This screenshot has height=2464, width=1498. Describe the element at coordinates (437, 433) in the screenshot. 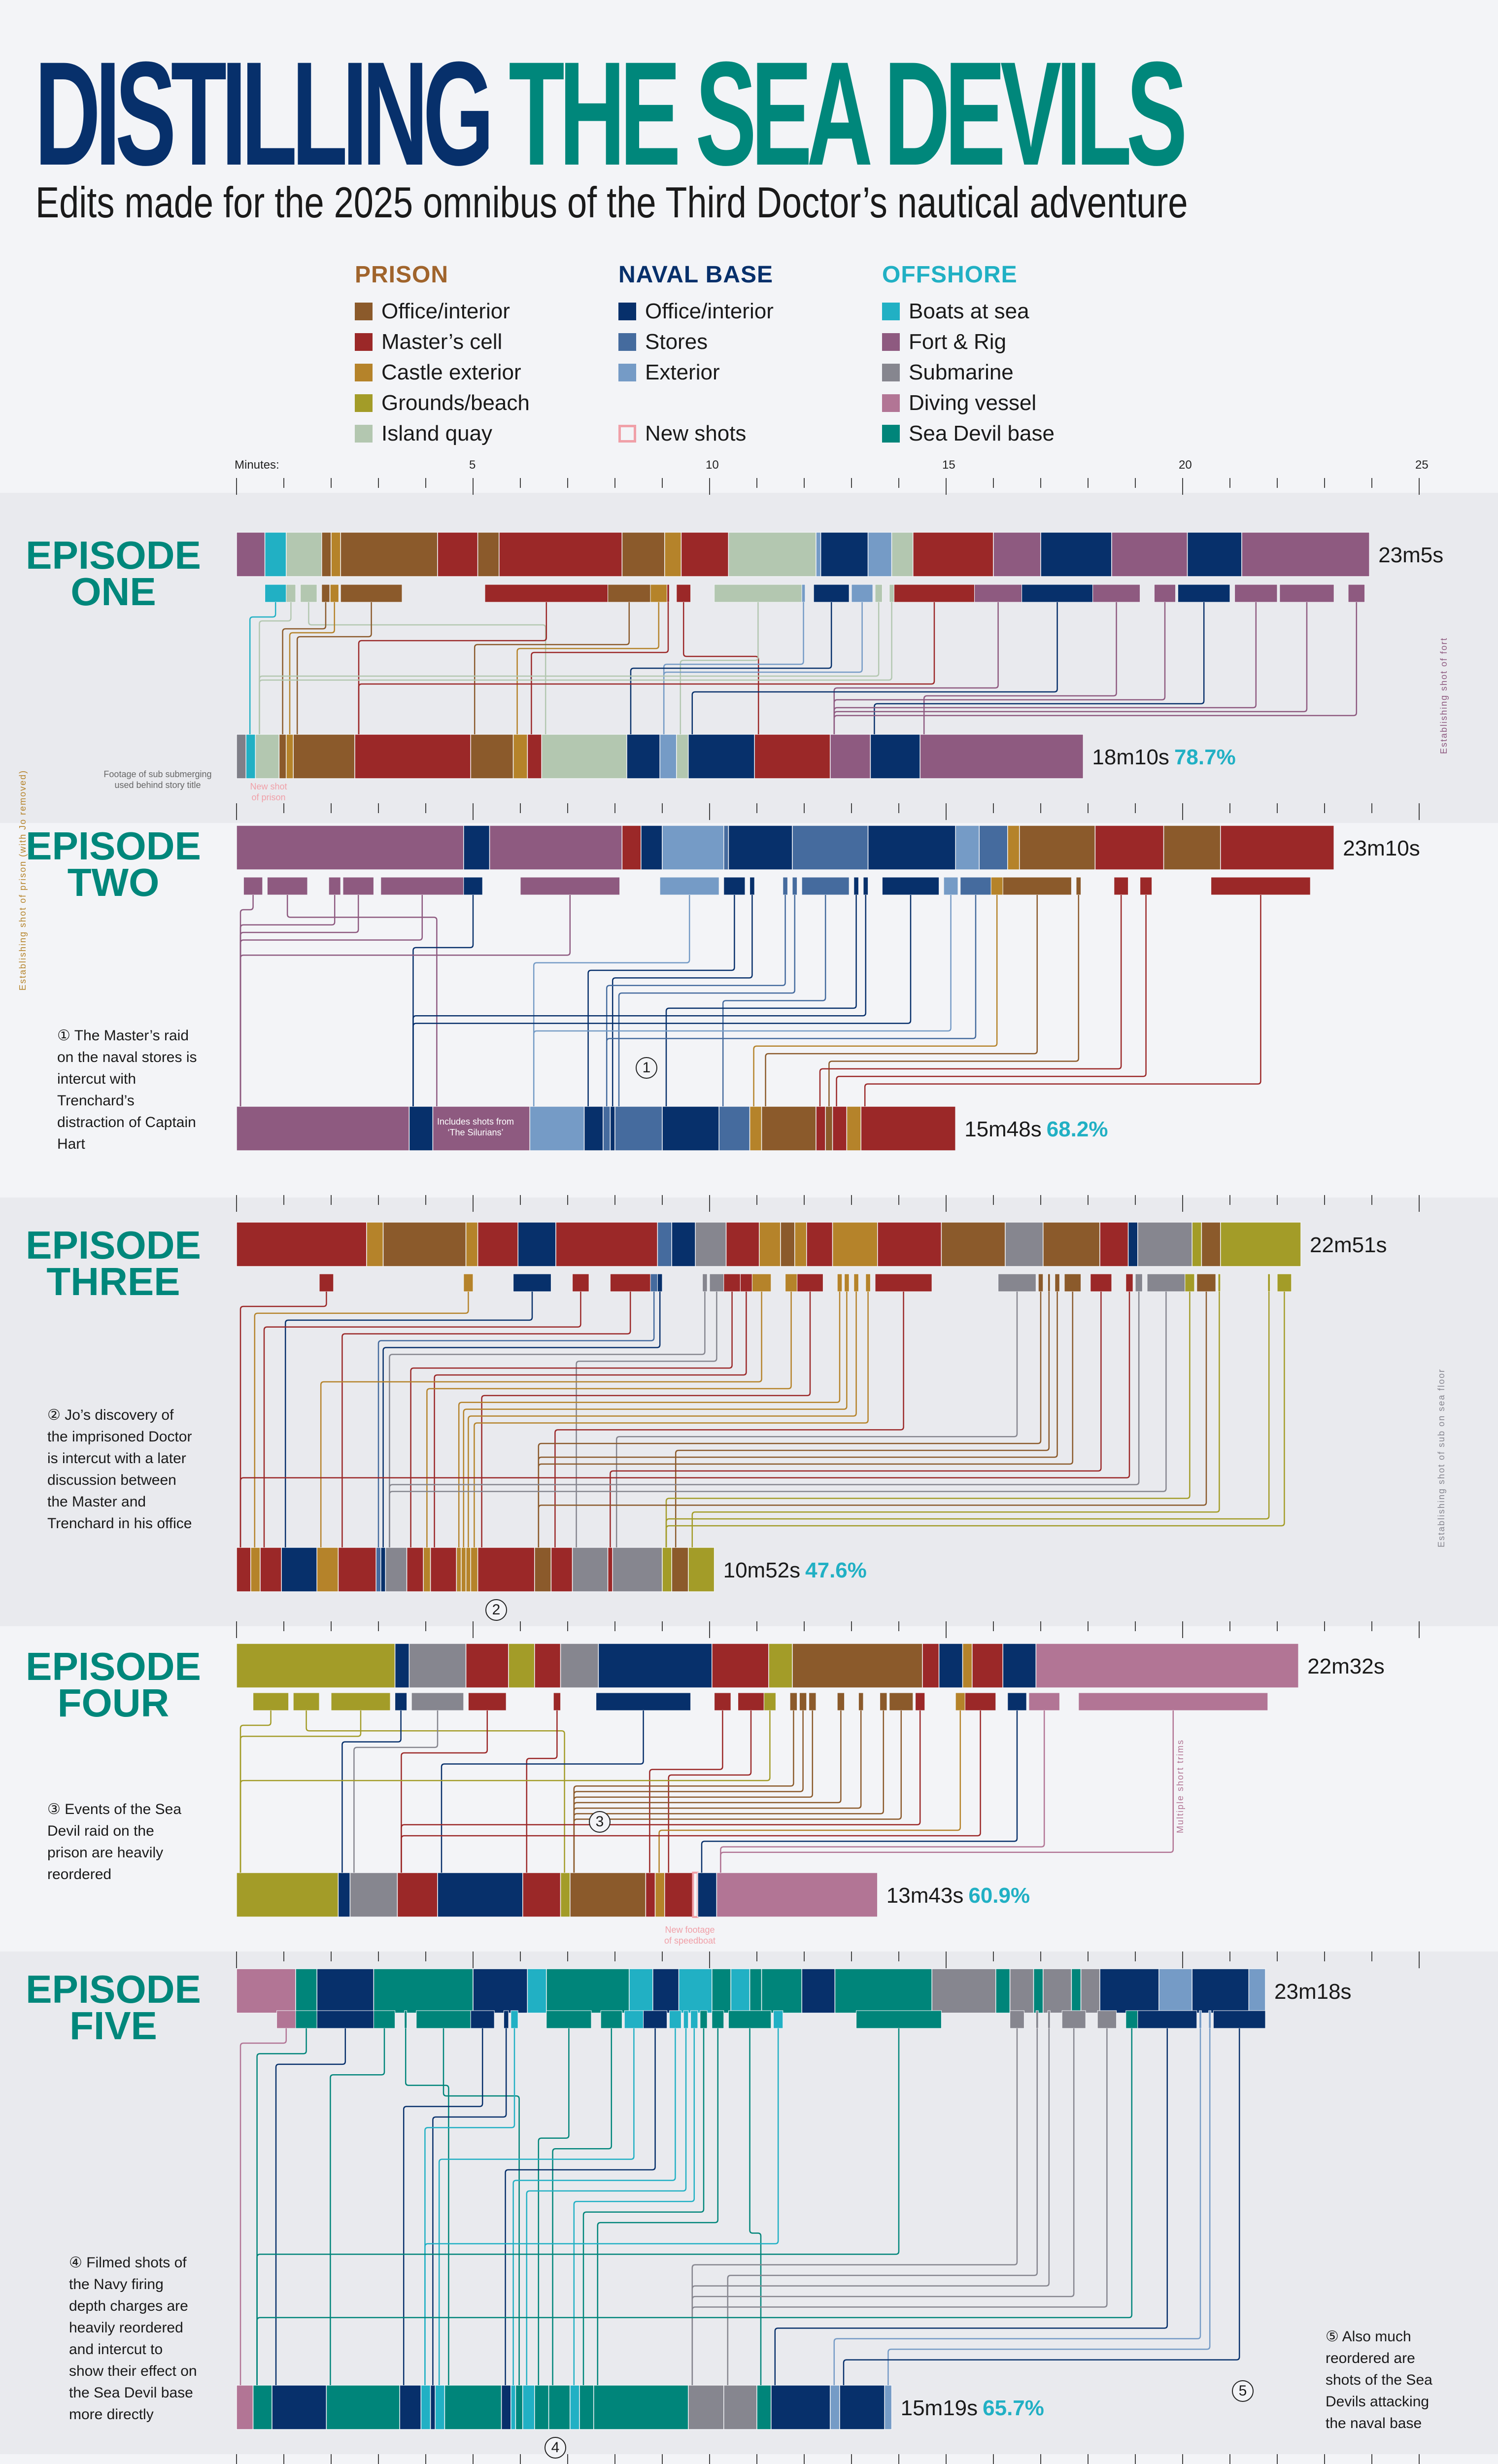

I see `legend-label: Island quay` at that location.